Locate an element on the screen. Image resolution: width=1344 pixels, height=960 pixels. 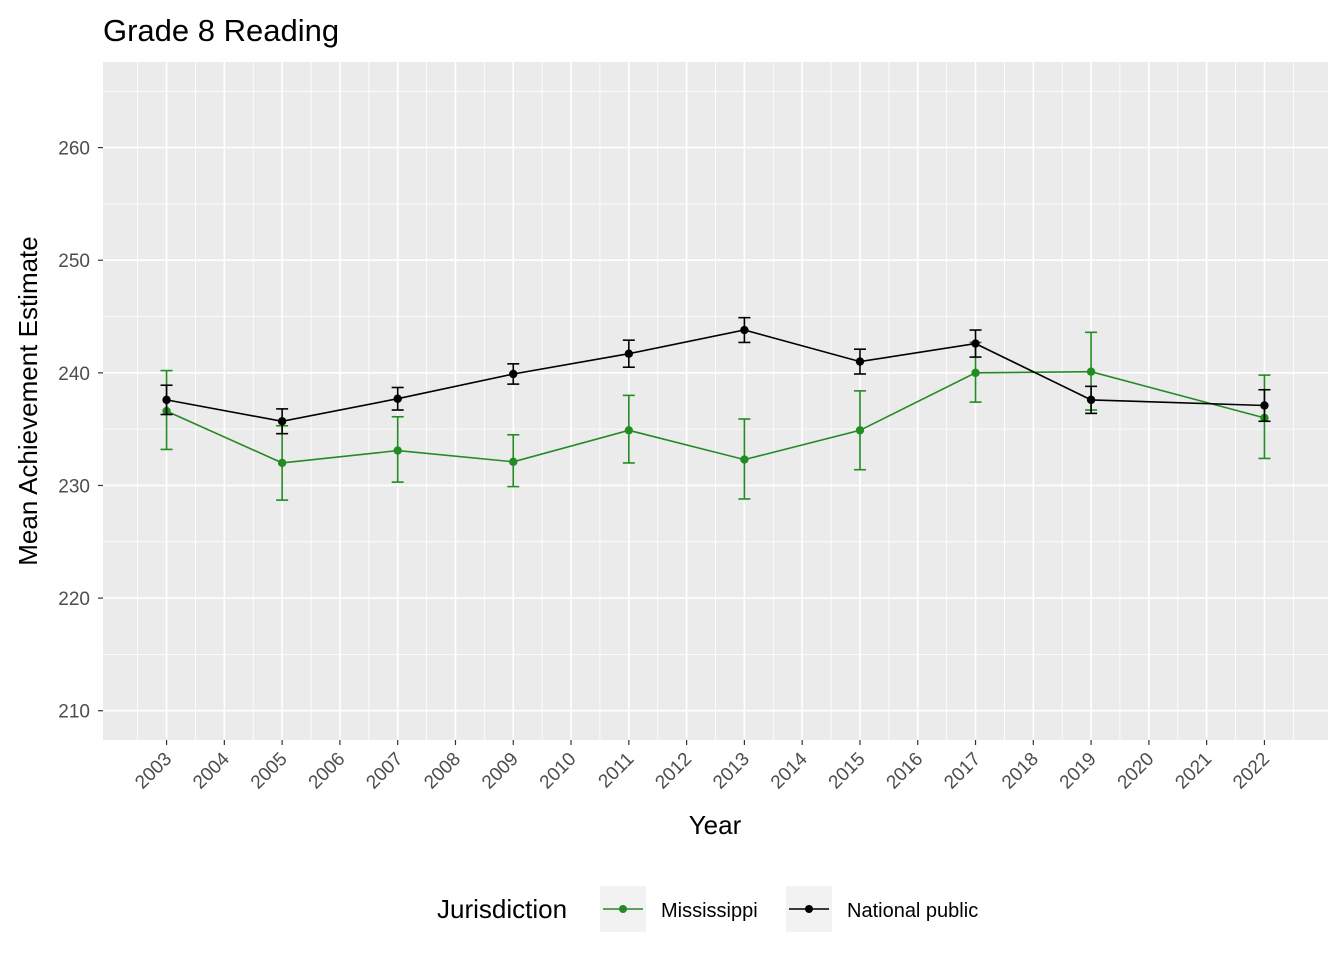
x-tick-label: 2004 is located at coordinates (211, 770).